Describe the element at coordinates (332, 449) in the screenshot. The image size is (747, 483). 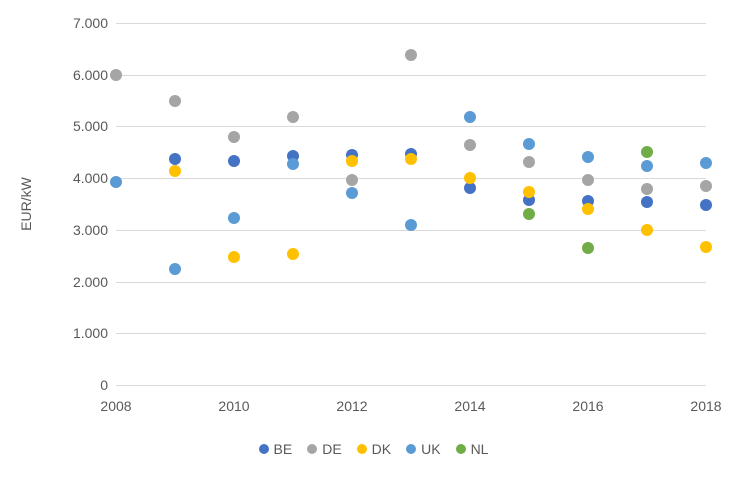
I see `legend-label: DE` at that location.